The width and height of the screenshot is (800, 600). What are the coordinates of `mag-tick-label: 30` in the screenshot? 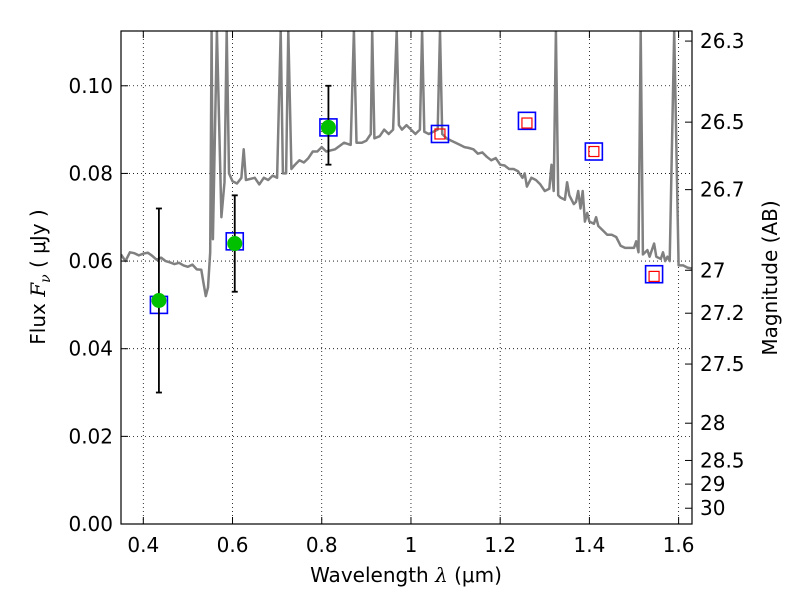 It's located at (712, 508).